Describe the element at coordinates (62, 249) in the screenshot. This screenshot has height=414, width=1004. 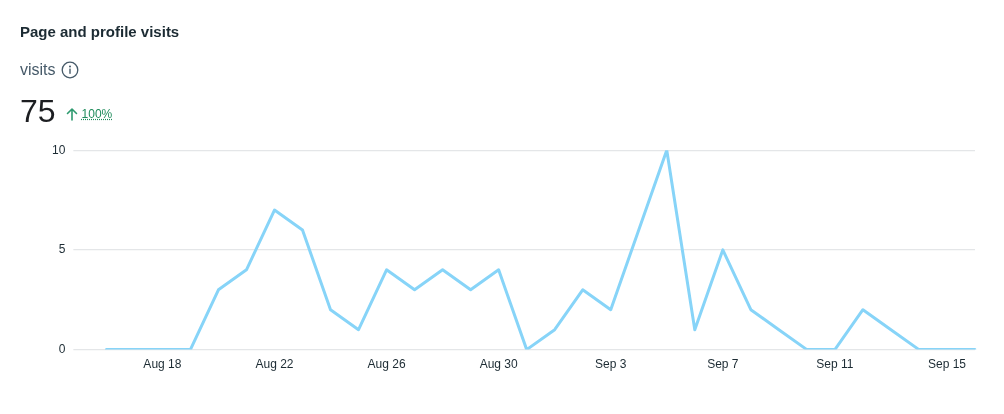
I see `y-tick-label: 5` at that location.